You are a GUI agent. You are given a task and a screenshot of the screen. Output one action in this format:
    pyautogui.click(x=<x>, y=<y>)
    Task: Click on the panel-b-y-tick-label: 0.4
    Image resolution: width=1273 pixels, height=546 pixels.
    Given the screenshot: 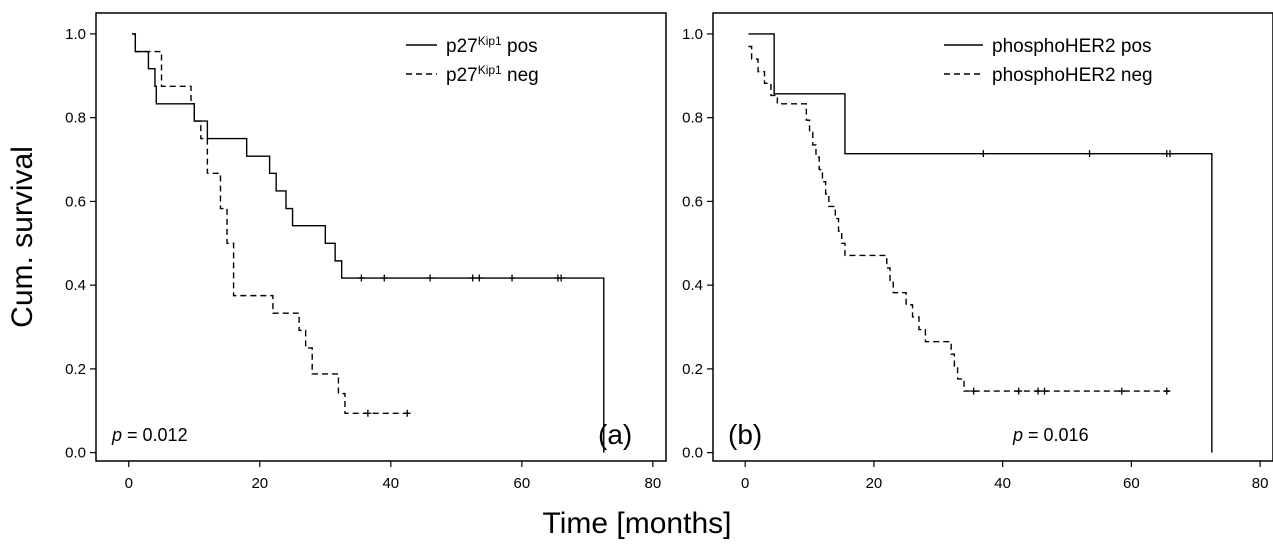 What is the action you would take?
    pyautogui.click(x=692, y=285)
    